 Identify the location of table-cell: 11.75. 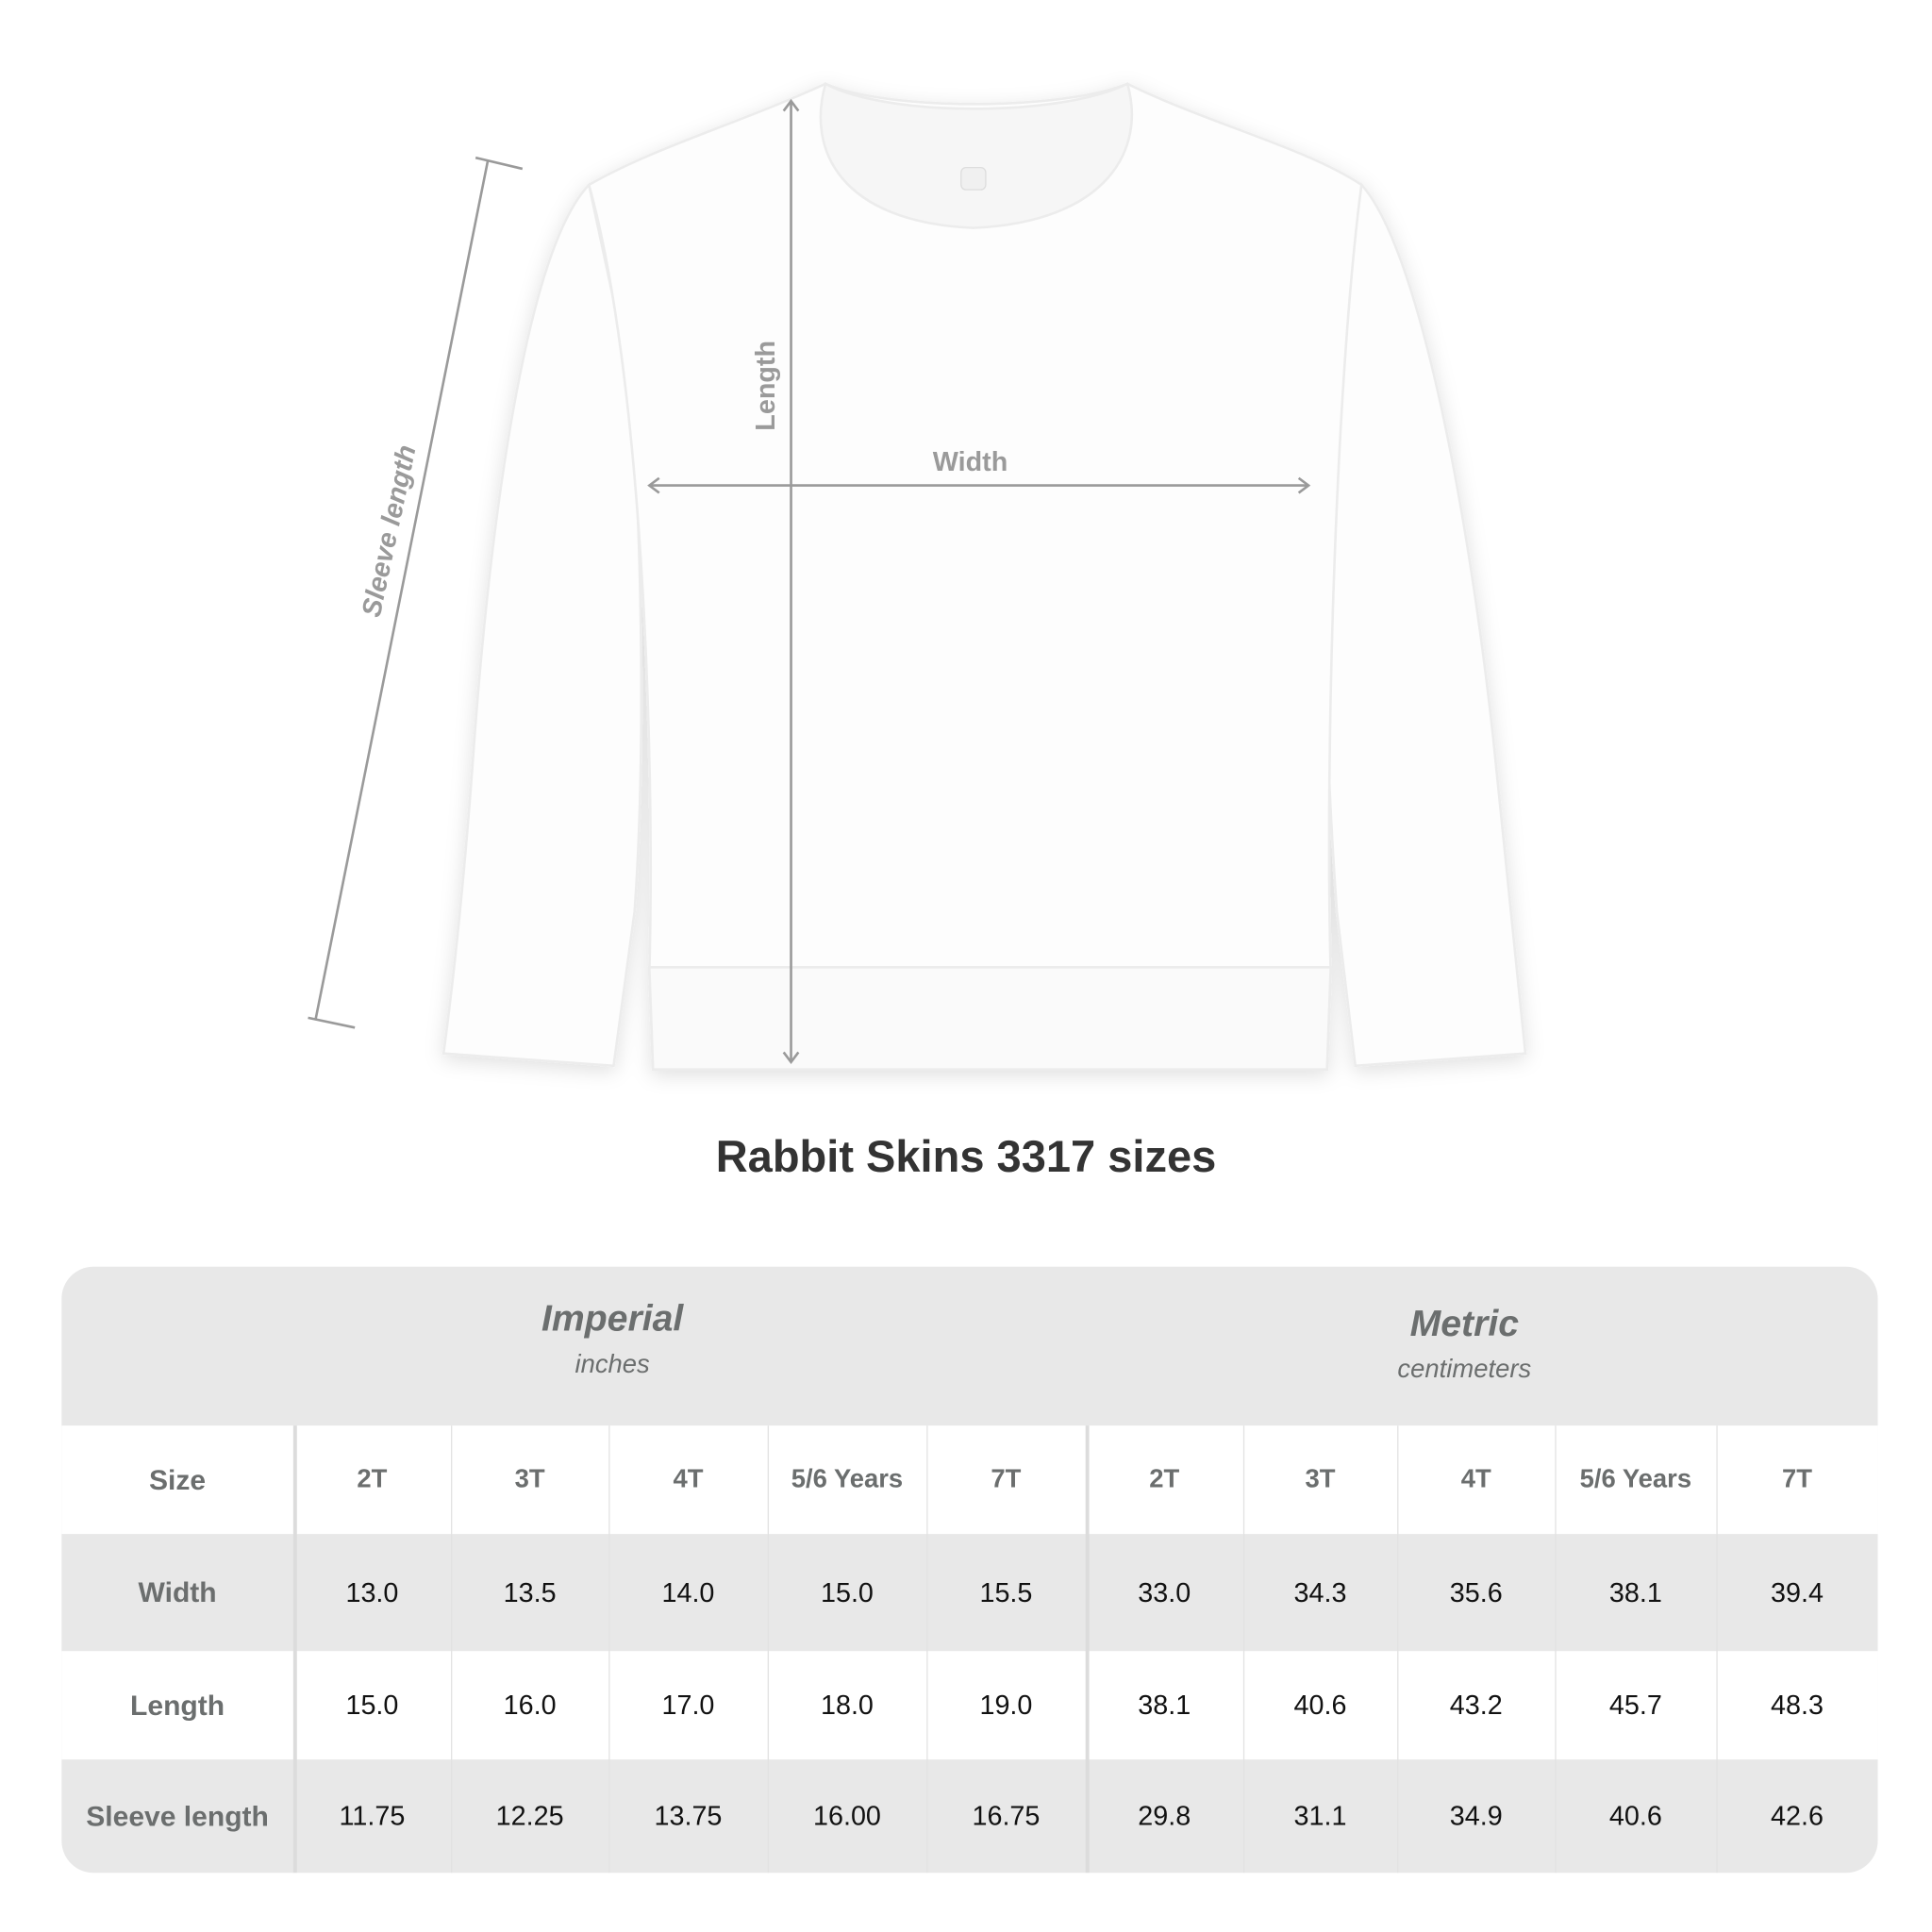
(372, 1816).